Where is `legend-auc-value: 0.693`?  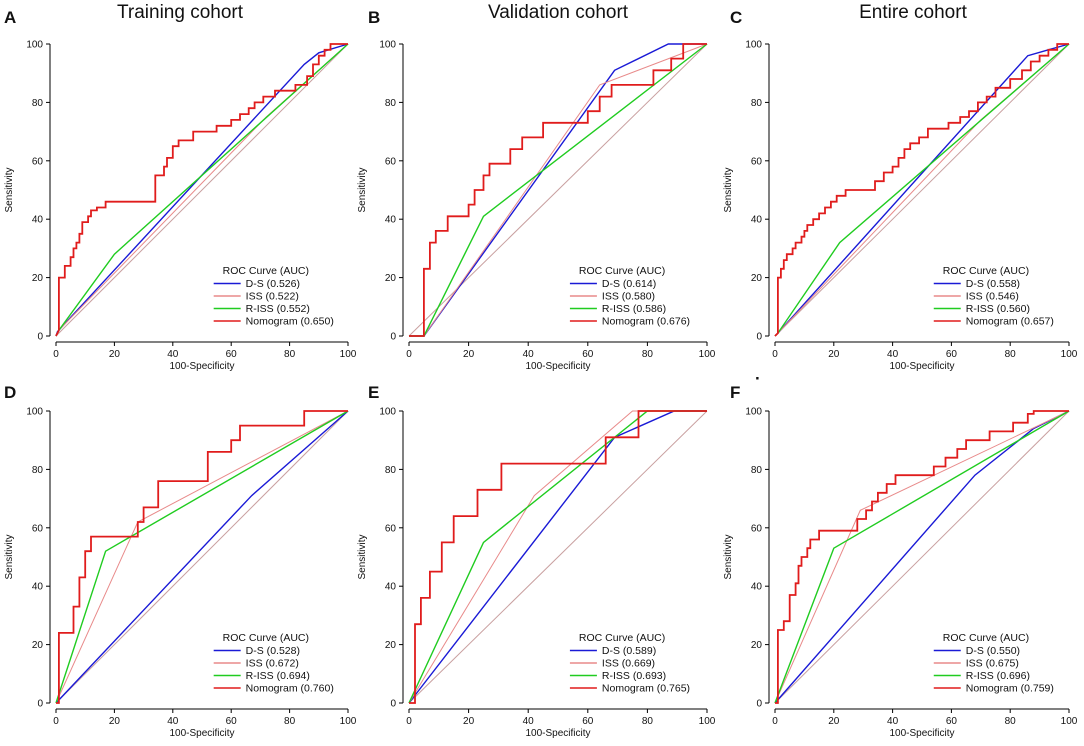
legend-auc-value: 0.693 is located at coordinates (649, 676).